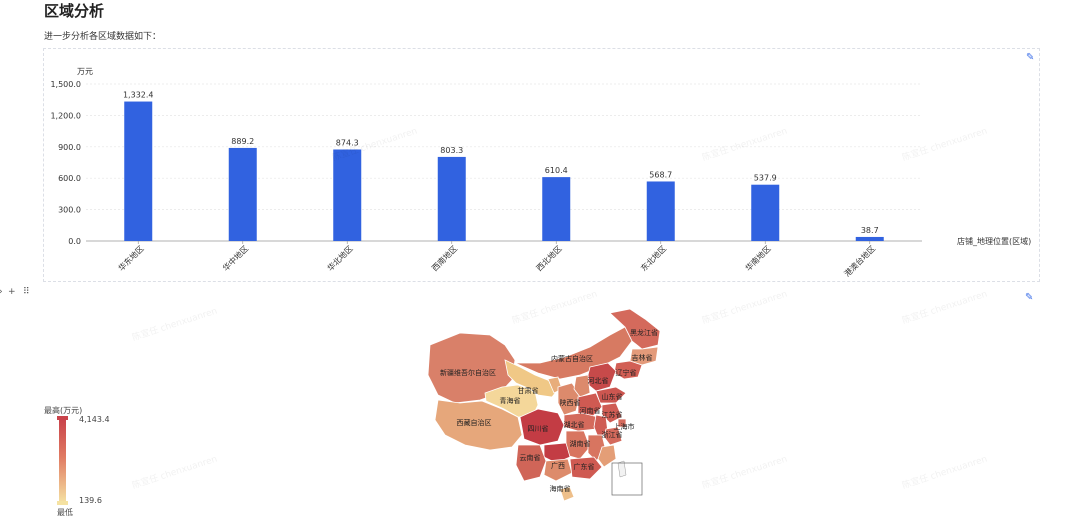  What do you see at coordinates (558, 465) in the screenshot?
I see `province-label: 广西` at bounding box center [558, 465].